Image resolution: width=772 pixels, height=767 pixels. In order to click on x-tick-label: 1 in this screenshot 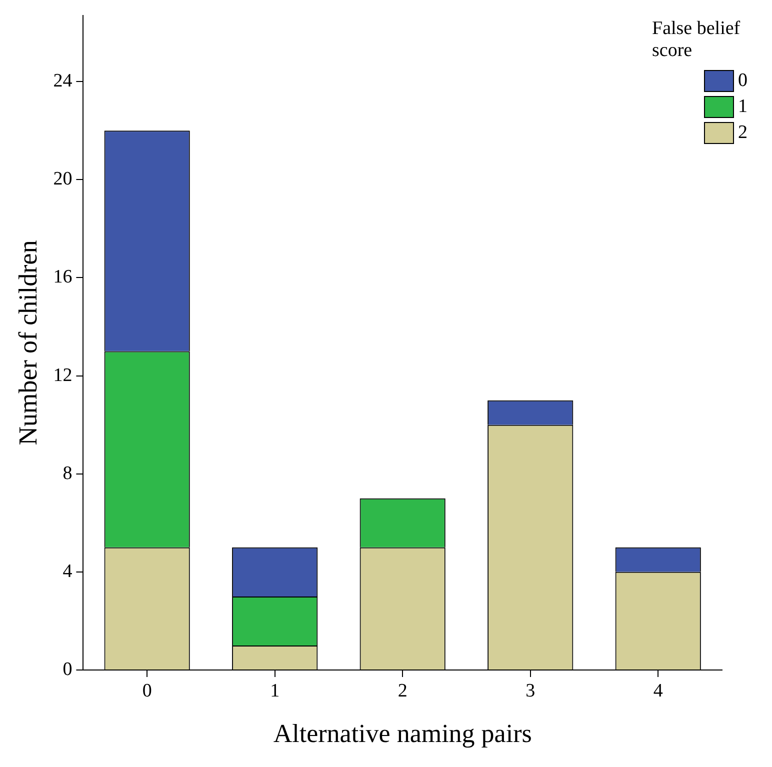, I will do `click(275, 691)`.